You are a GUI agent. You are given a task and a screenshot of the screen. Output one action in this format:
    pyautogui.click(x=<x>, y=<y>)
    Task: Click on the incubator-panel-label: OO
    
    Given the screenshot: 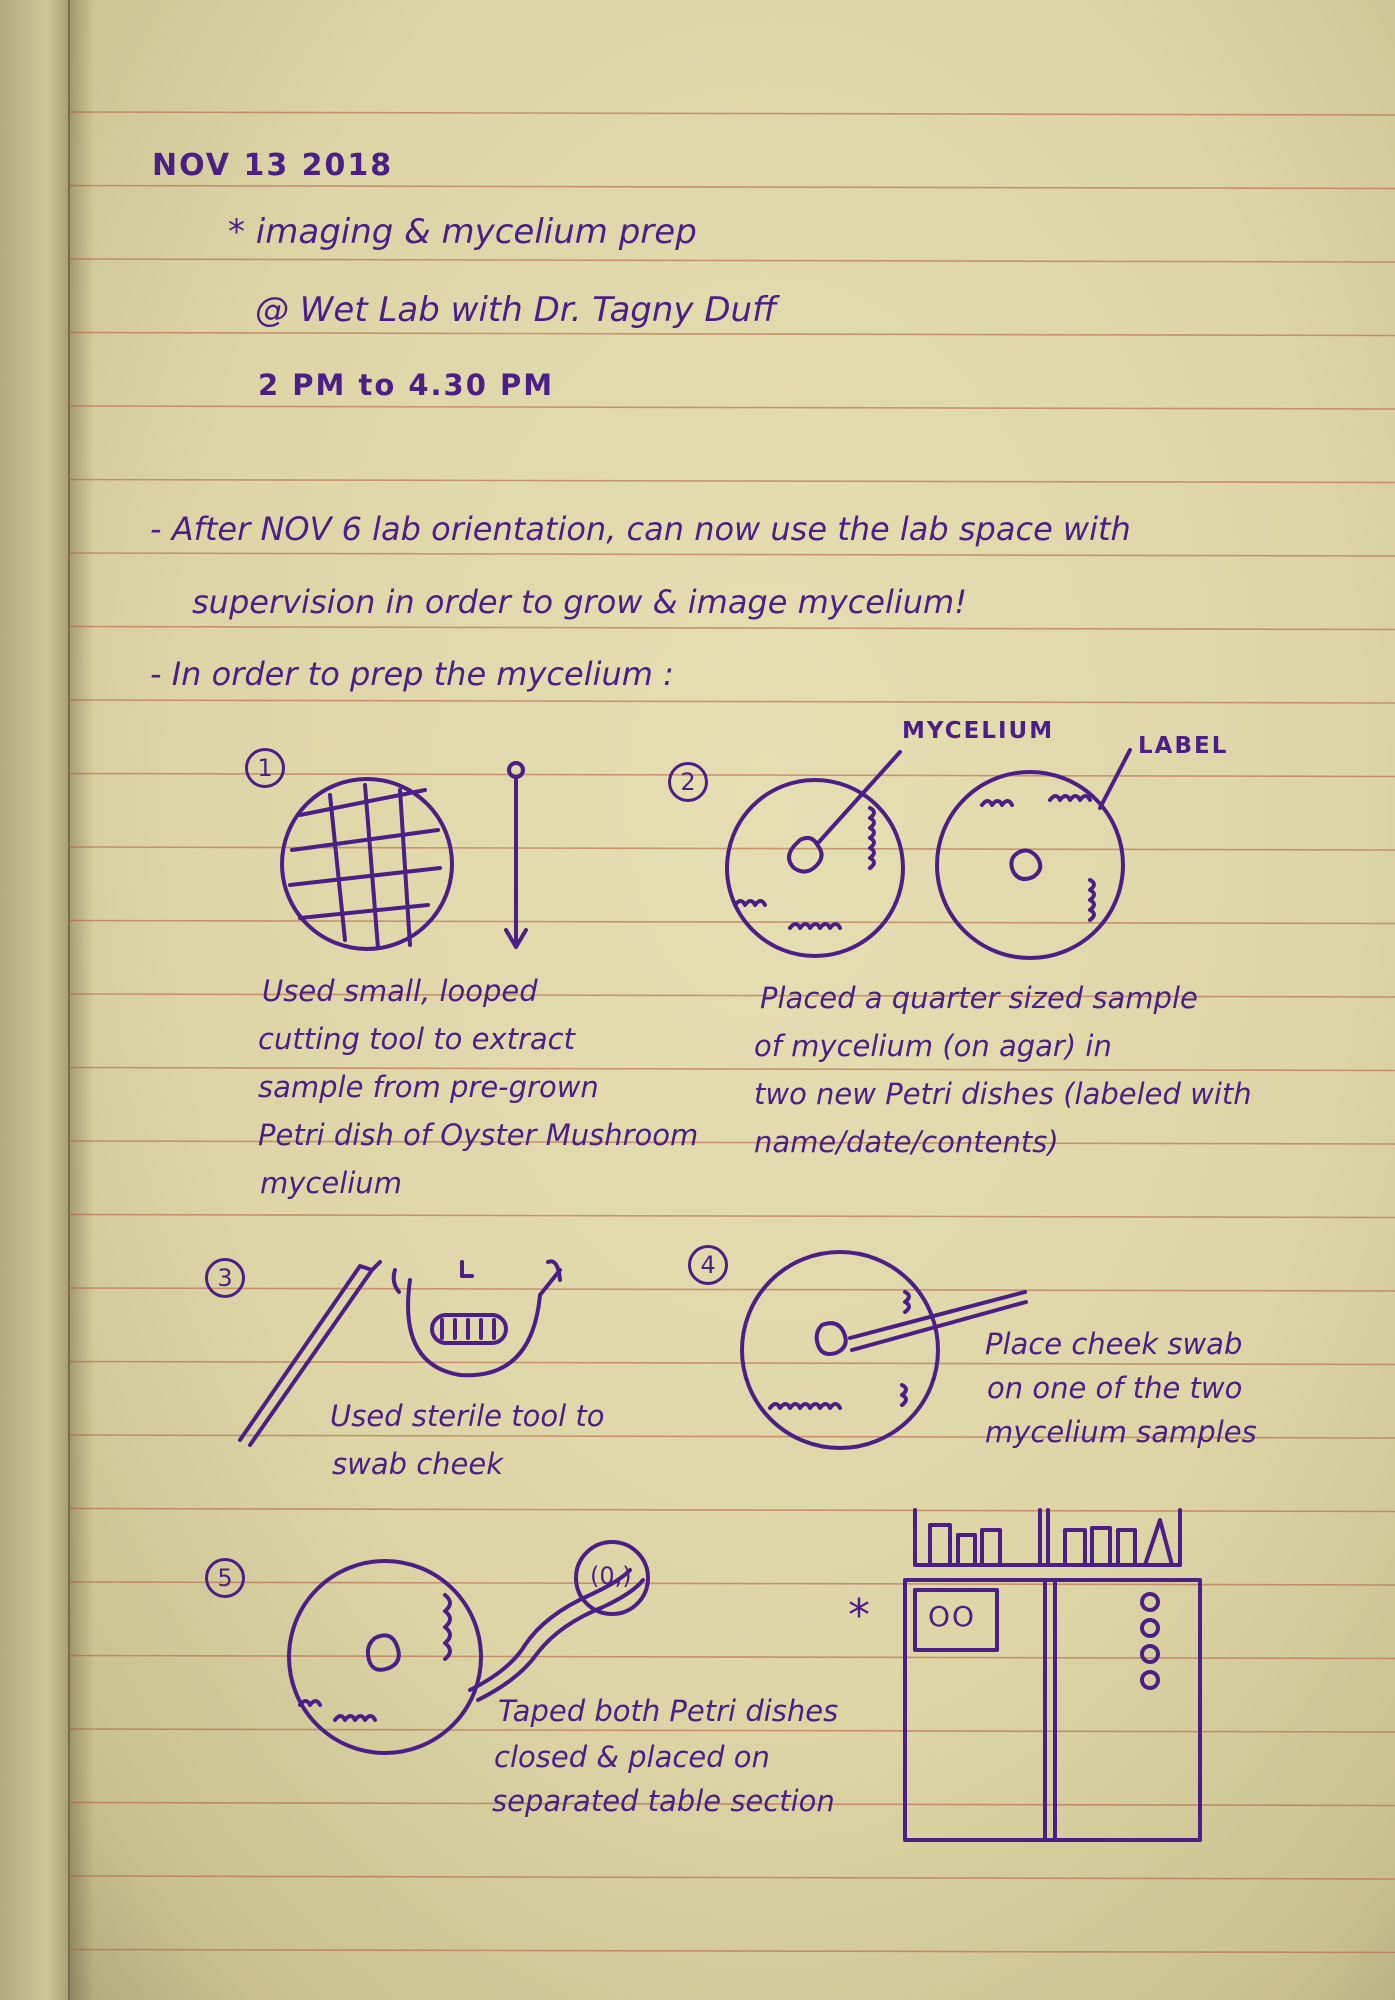 What is the action you would take?
    pyautogui.click(x=952, y=1616)
    